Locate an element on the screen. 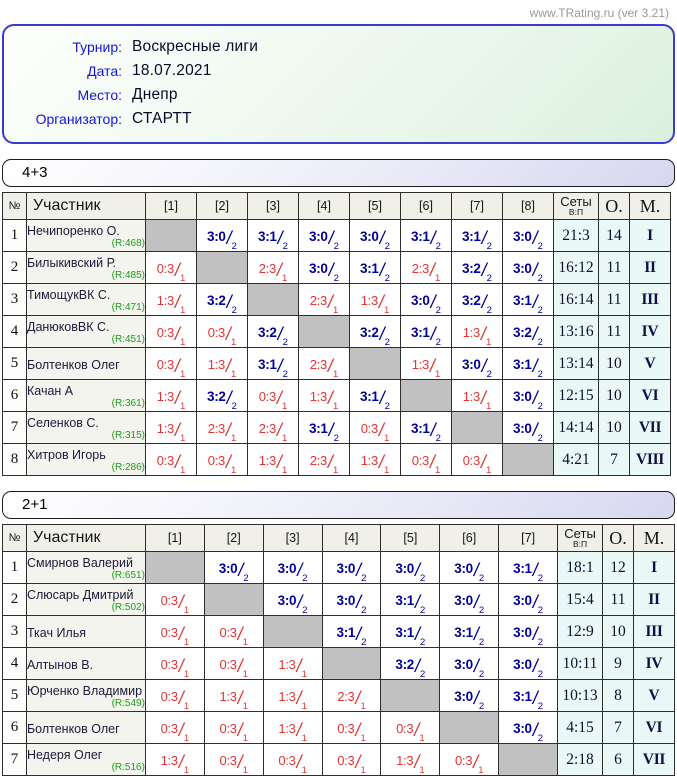  sets-total-cell: 16:14 is located at coordinates (576, 299).